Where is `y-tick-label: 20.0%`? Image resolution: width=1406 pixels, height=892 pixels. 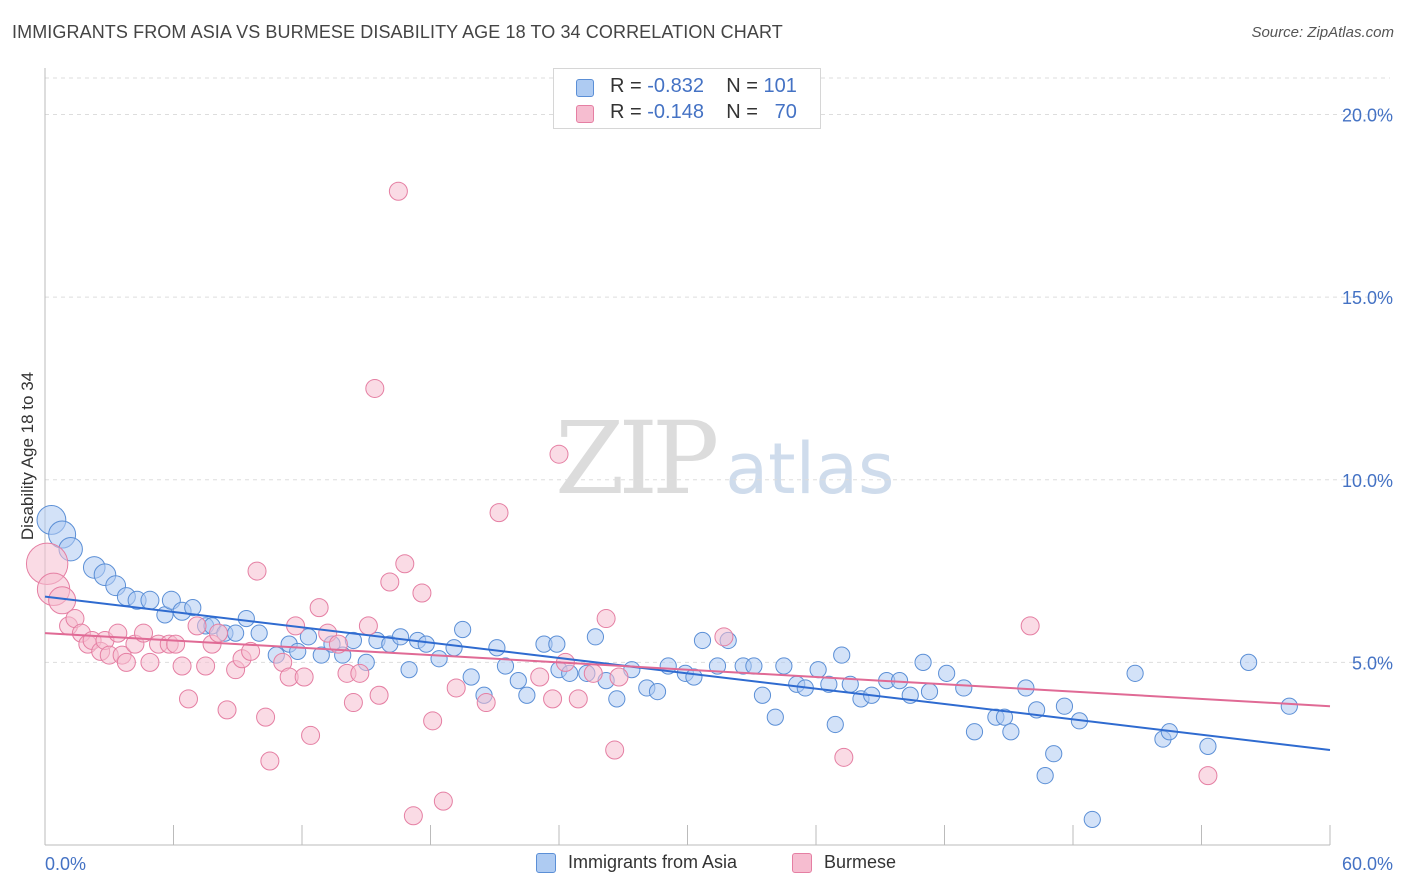
y-tick-label: 20.0% is located at coordinates (1367, 116).